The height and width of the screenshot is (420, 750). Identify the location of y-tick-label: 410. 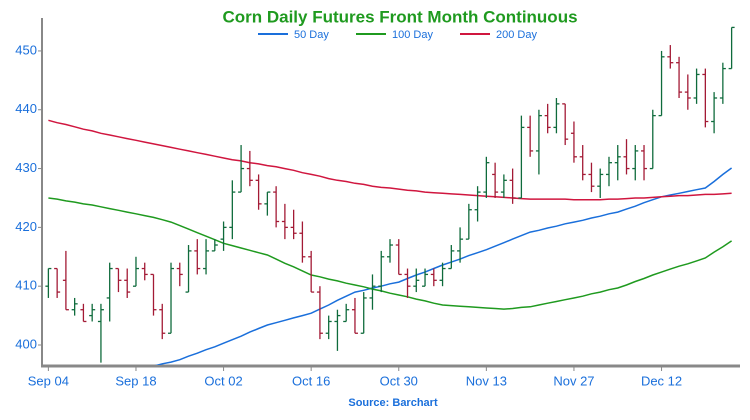
(26, 285).